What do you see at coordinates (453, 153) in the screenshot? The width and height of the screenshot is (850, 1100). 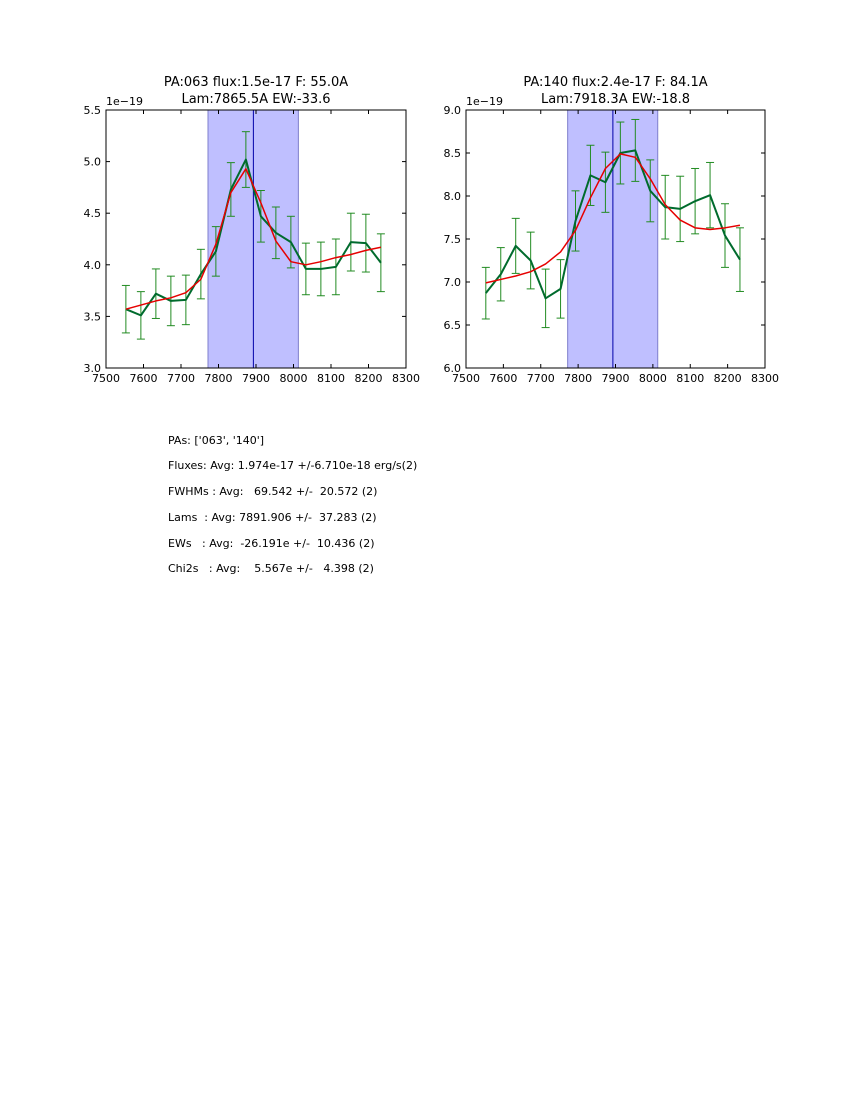 I see `y-tick-label: 8.5` at bounding box center [453, 153].